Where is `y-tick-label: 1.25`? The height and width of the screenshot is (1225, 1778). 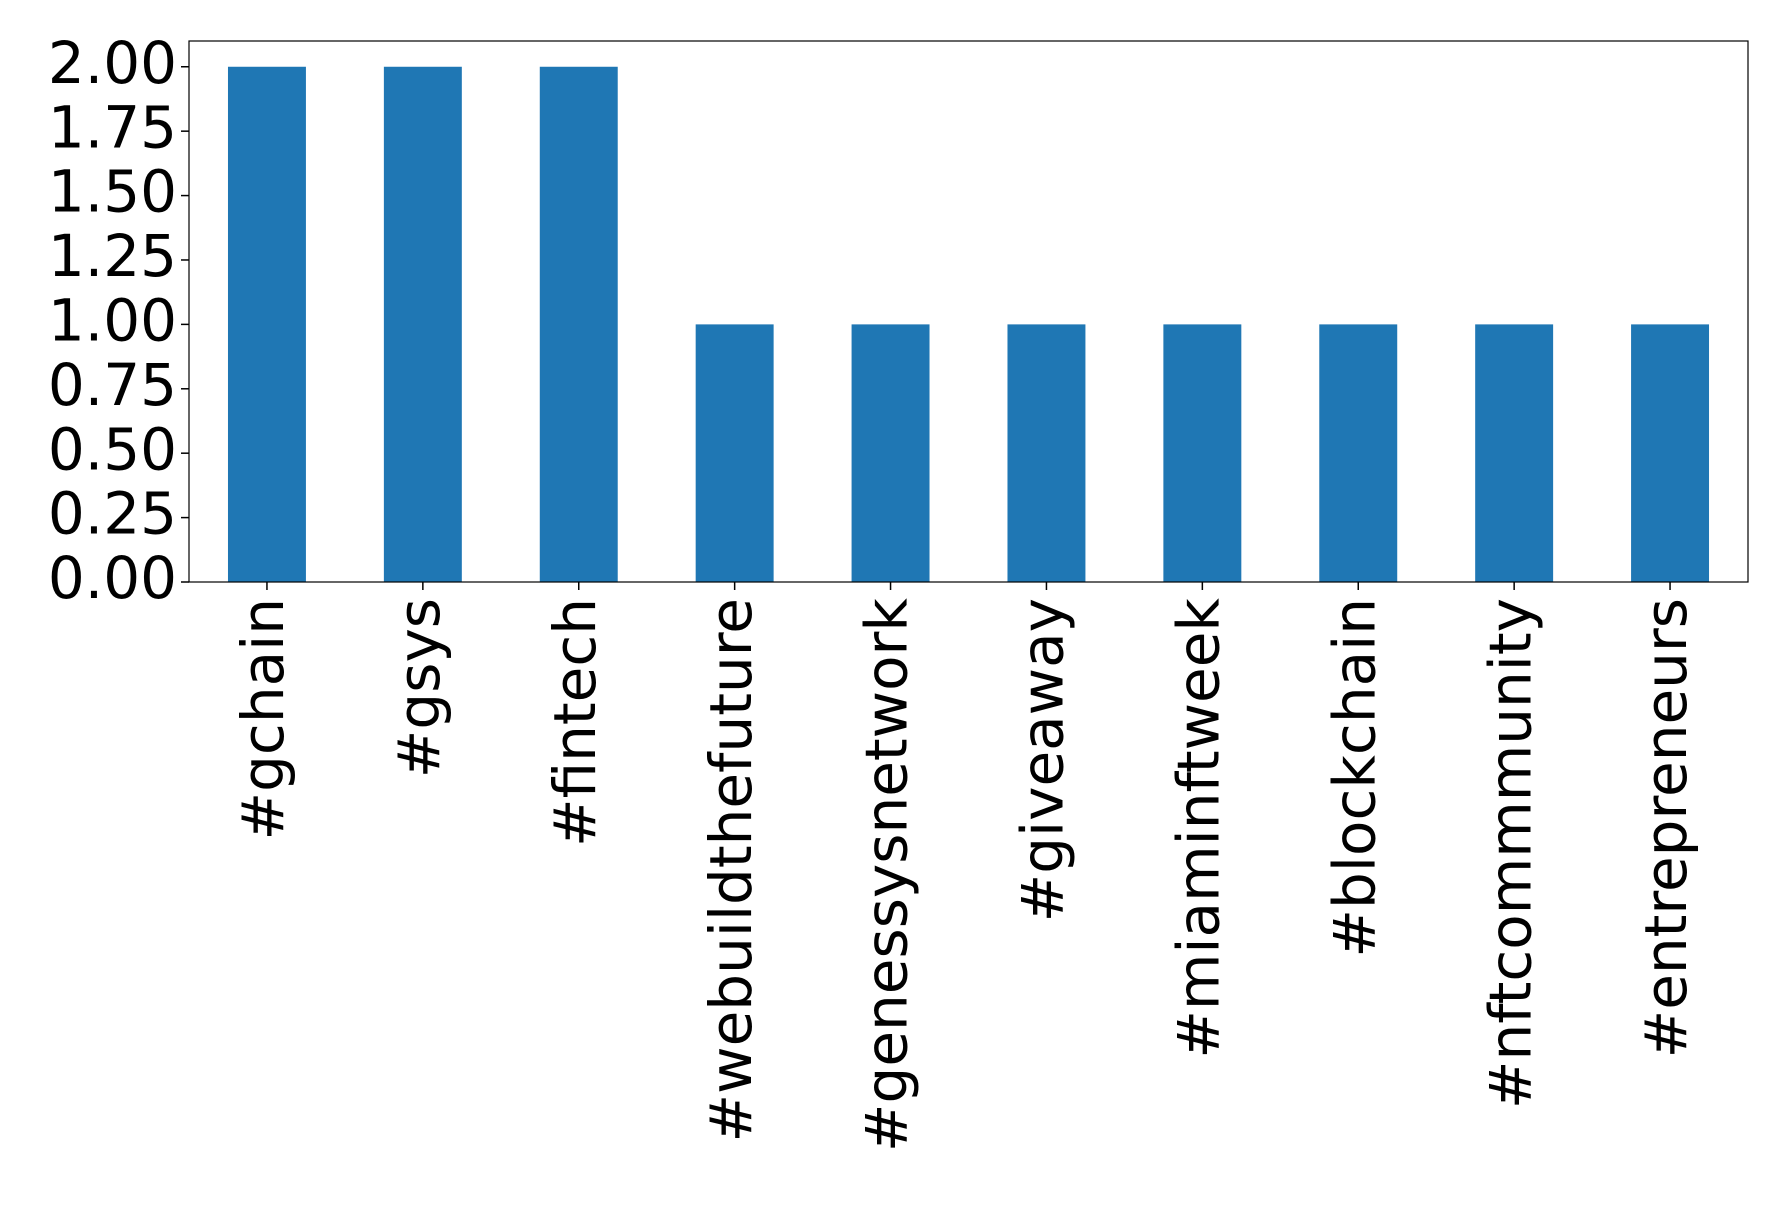
y-tick-label: 1.25 is located at coordinates (112, 256).